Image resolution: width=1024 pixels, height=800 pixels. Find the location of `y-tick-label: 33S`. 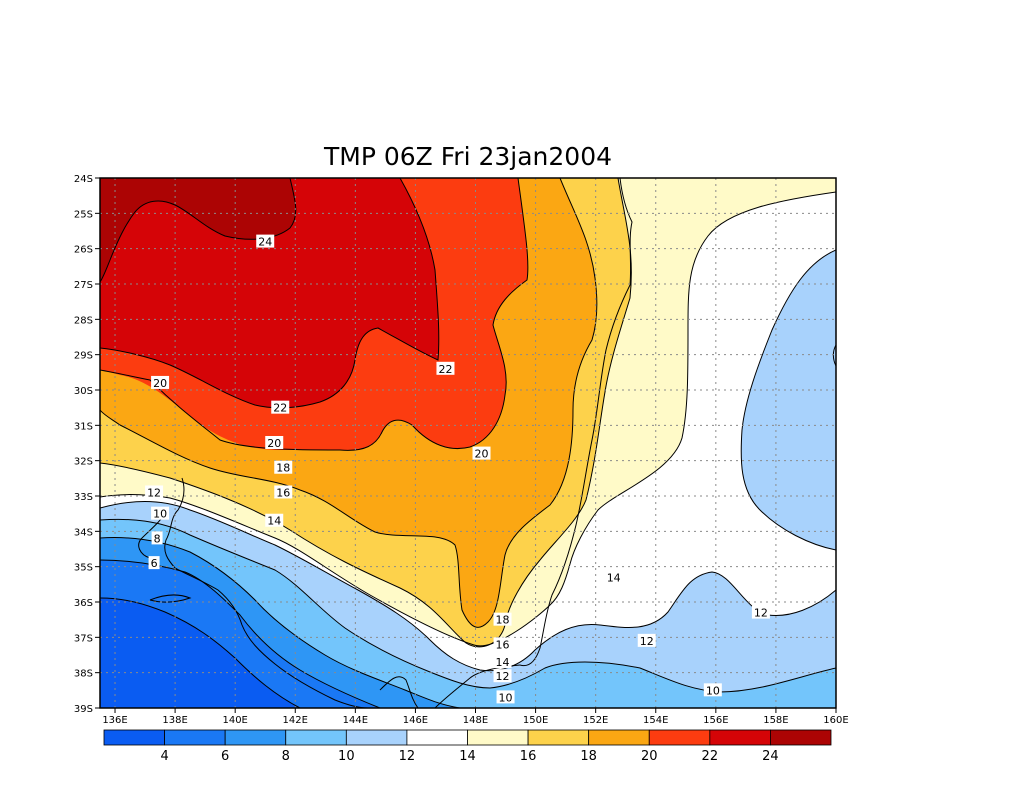

y-tick-label: 33S is located at coordinates (83, 497).